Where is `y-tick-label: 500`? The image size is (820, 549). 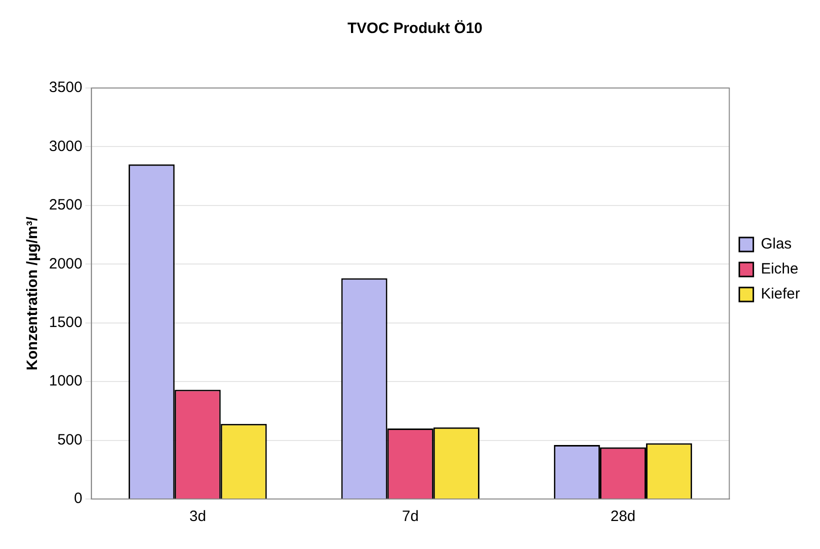
y-tick-label: 500 is located at coordinates (69, 439).